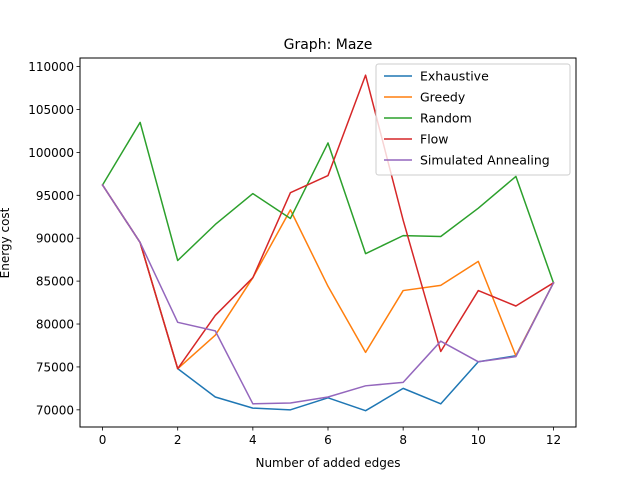  Describe the element at coordinates (485, 160) in the screenshot. I see `legend-label: Simulated Annealing` at that location.